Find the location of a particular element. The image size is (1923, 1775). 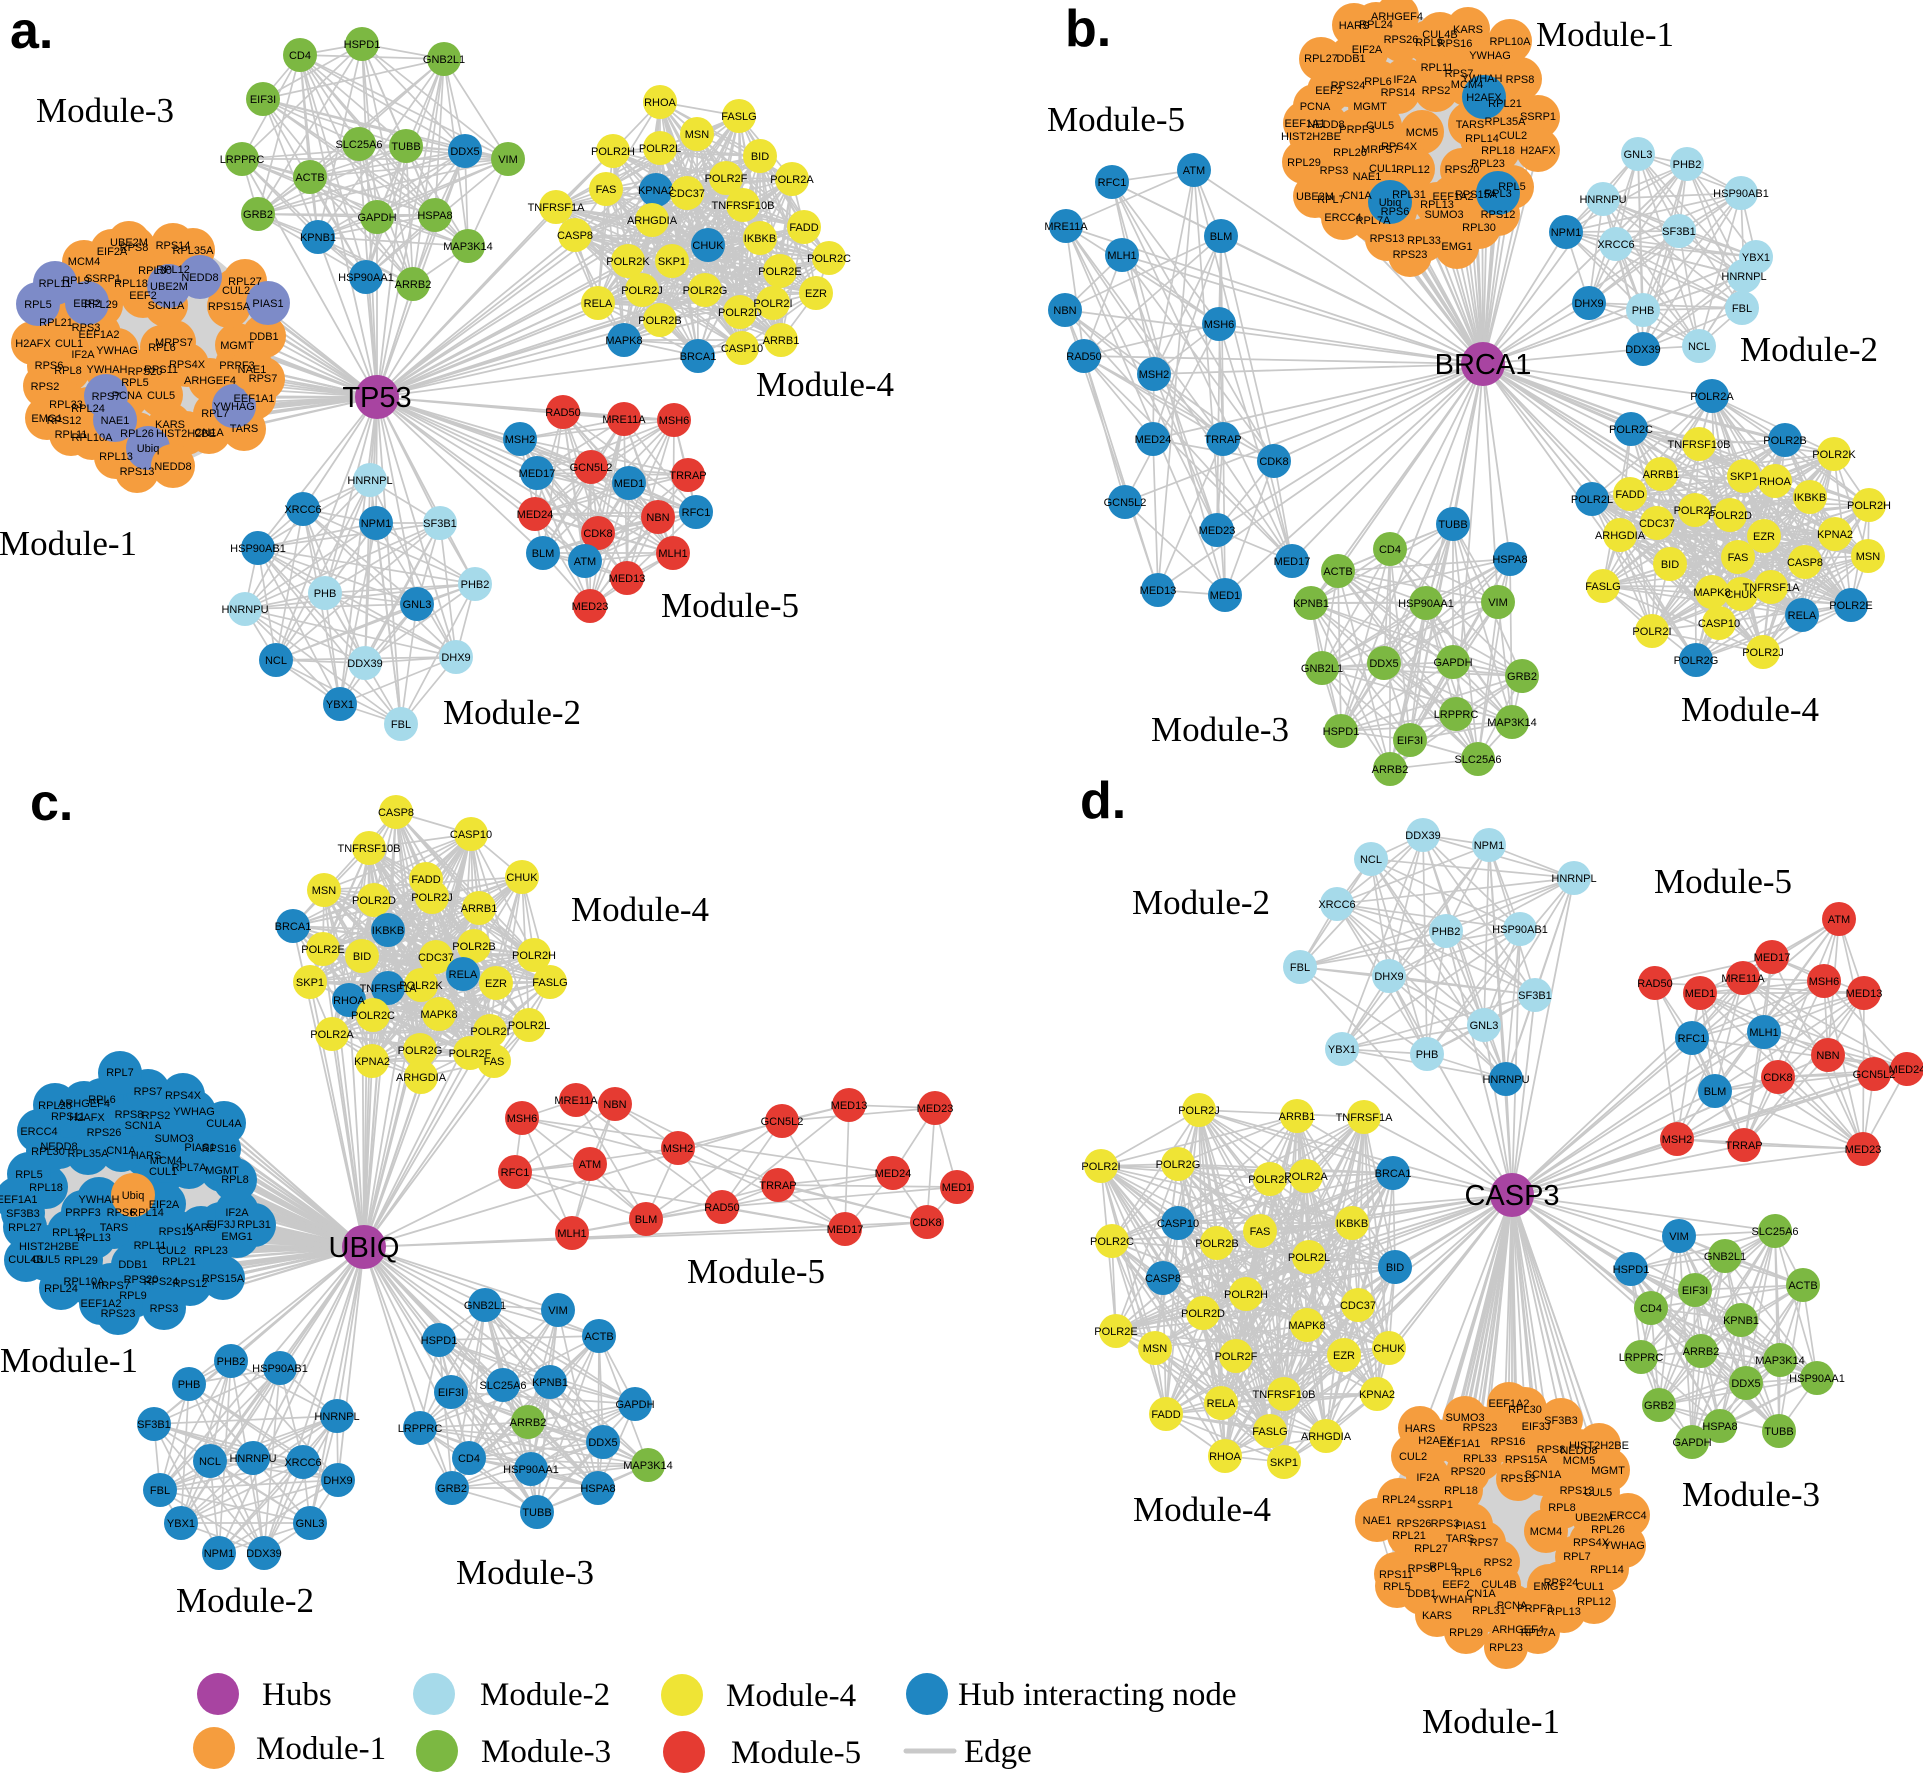

svg-text: RPL10A is located at coordinates (1511, 42).